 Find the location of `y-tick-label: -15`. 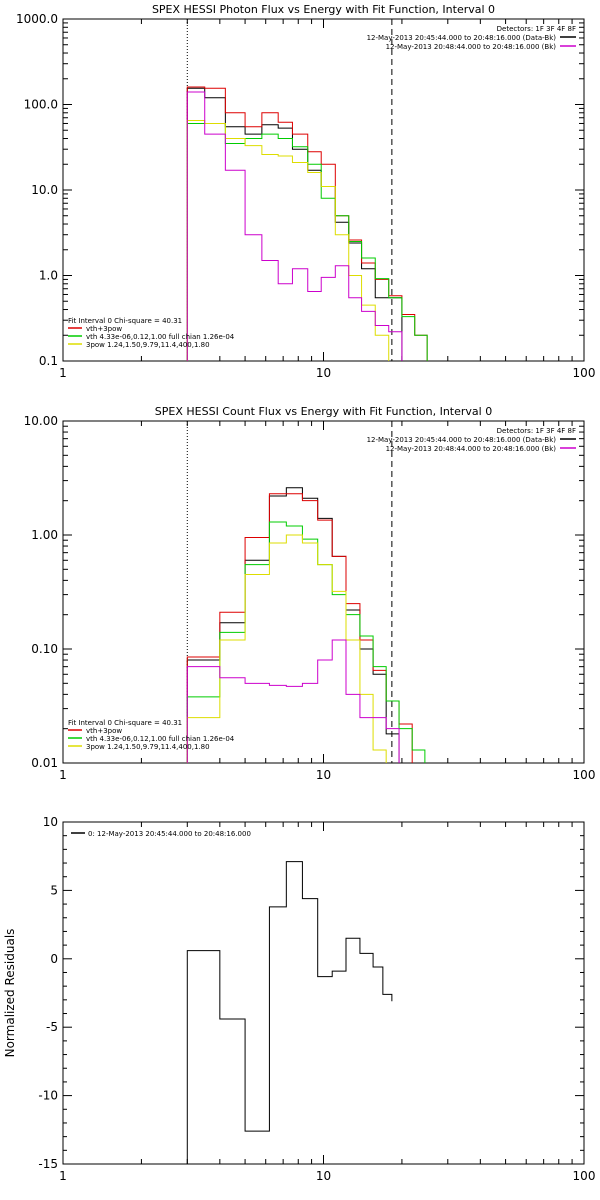

y-tick-label: -15 is located at coordinates (48, 1164).